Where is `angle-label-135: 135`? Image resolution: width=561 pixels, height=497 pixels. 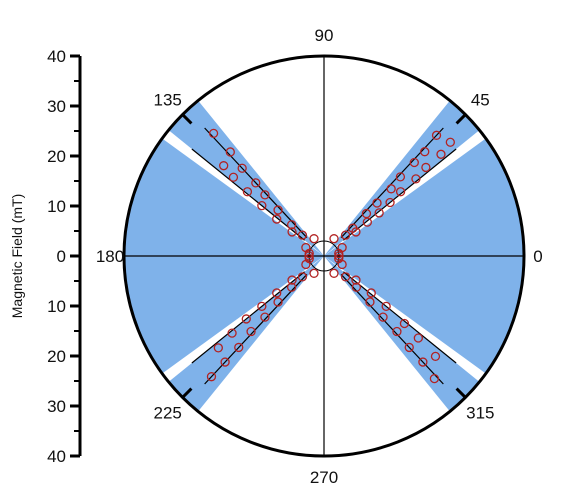
angle-label-135: 135 is located at coordinates (168, 100).